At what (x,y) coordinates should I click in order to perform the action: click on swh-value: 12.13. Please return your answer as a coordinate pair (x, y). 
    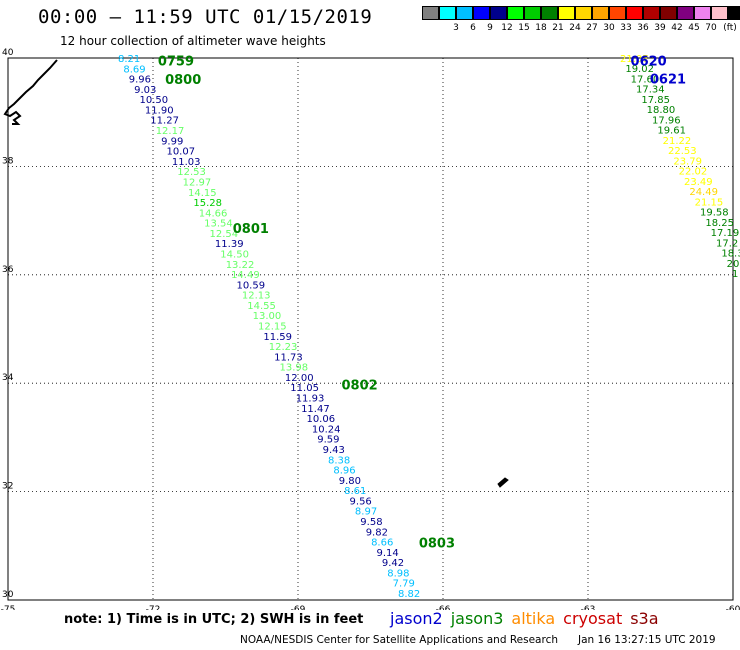
    Looking at the image, I should click on (256, 296).